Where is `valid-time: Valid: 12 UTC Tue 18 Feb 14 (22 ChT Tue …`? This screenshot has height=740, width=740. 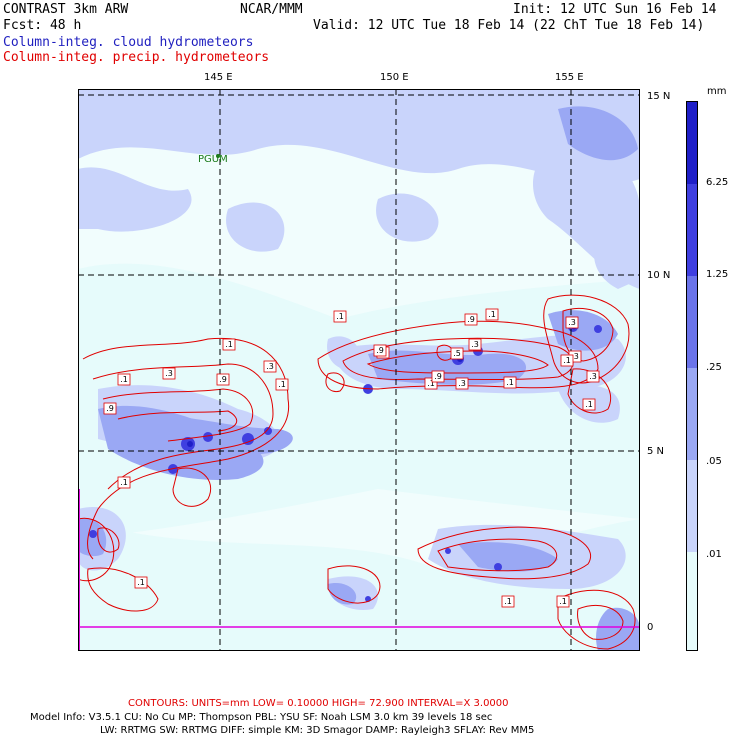 valid-time: Valid: 12 UTC Tue 18 Feb 14 (22 ChT Tue … is located at coordinates (509, 25).